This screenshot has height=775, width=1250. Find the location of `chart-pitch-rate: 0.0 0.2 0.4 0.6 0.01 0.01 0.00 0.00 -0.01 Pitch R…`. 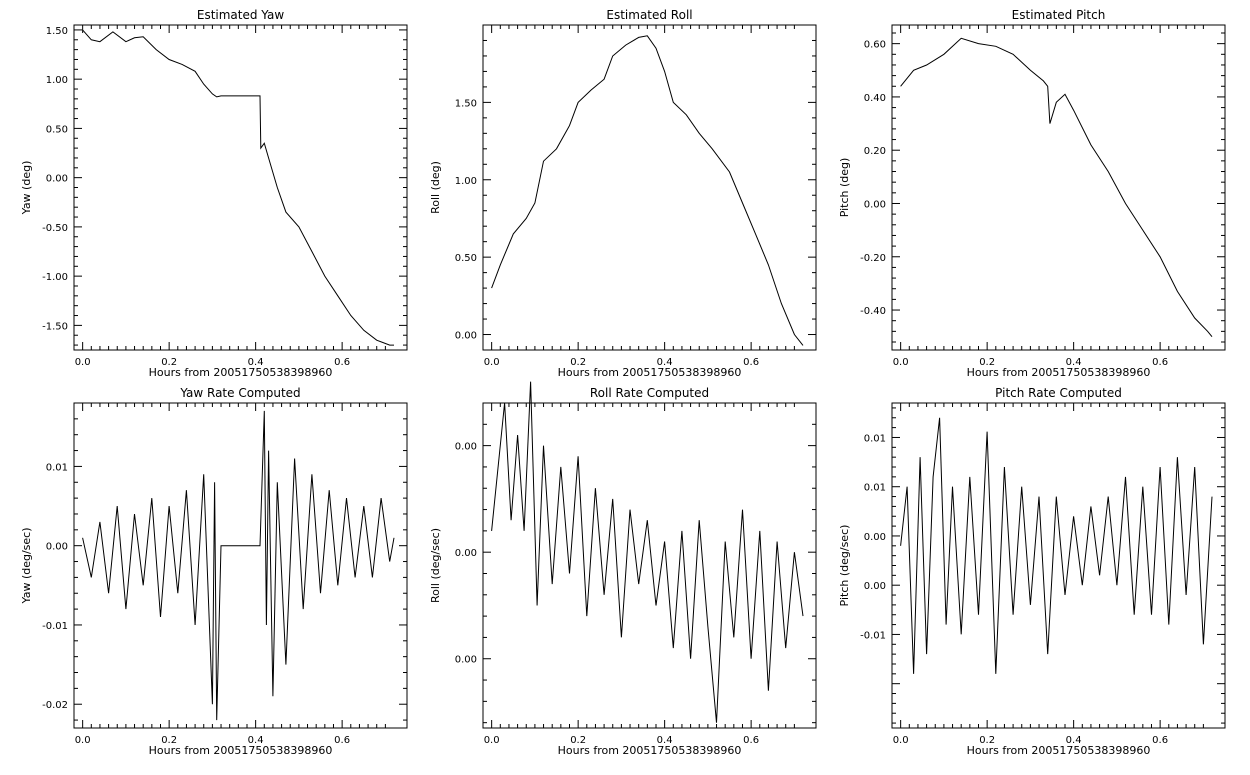

chart-pitch-rate: 0.0 0.2 0.4 0.6 0.01 0.01 0.00 0.00 -0.01 Pitch R… is located at coordinates (1032, 571).